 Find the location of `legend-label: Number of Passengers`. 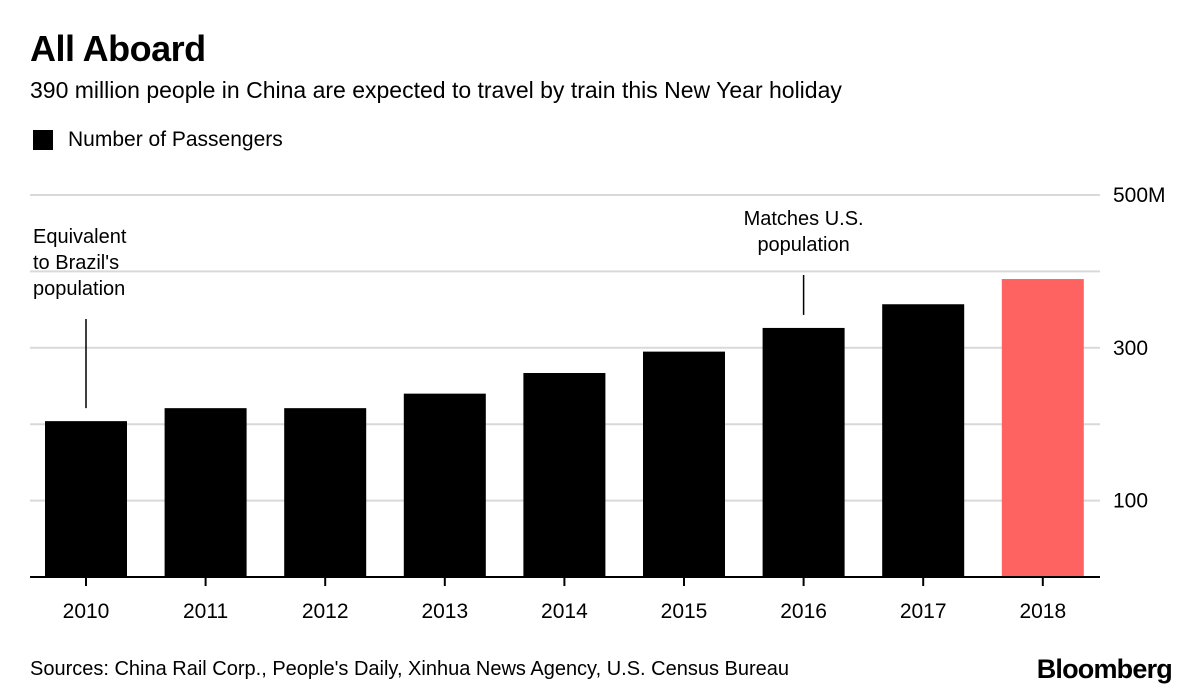

legend-label: Number of Passengers is located at coordinates (175, 139).